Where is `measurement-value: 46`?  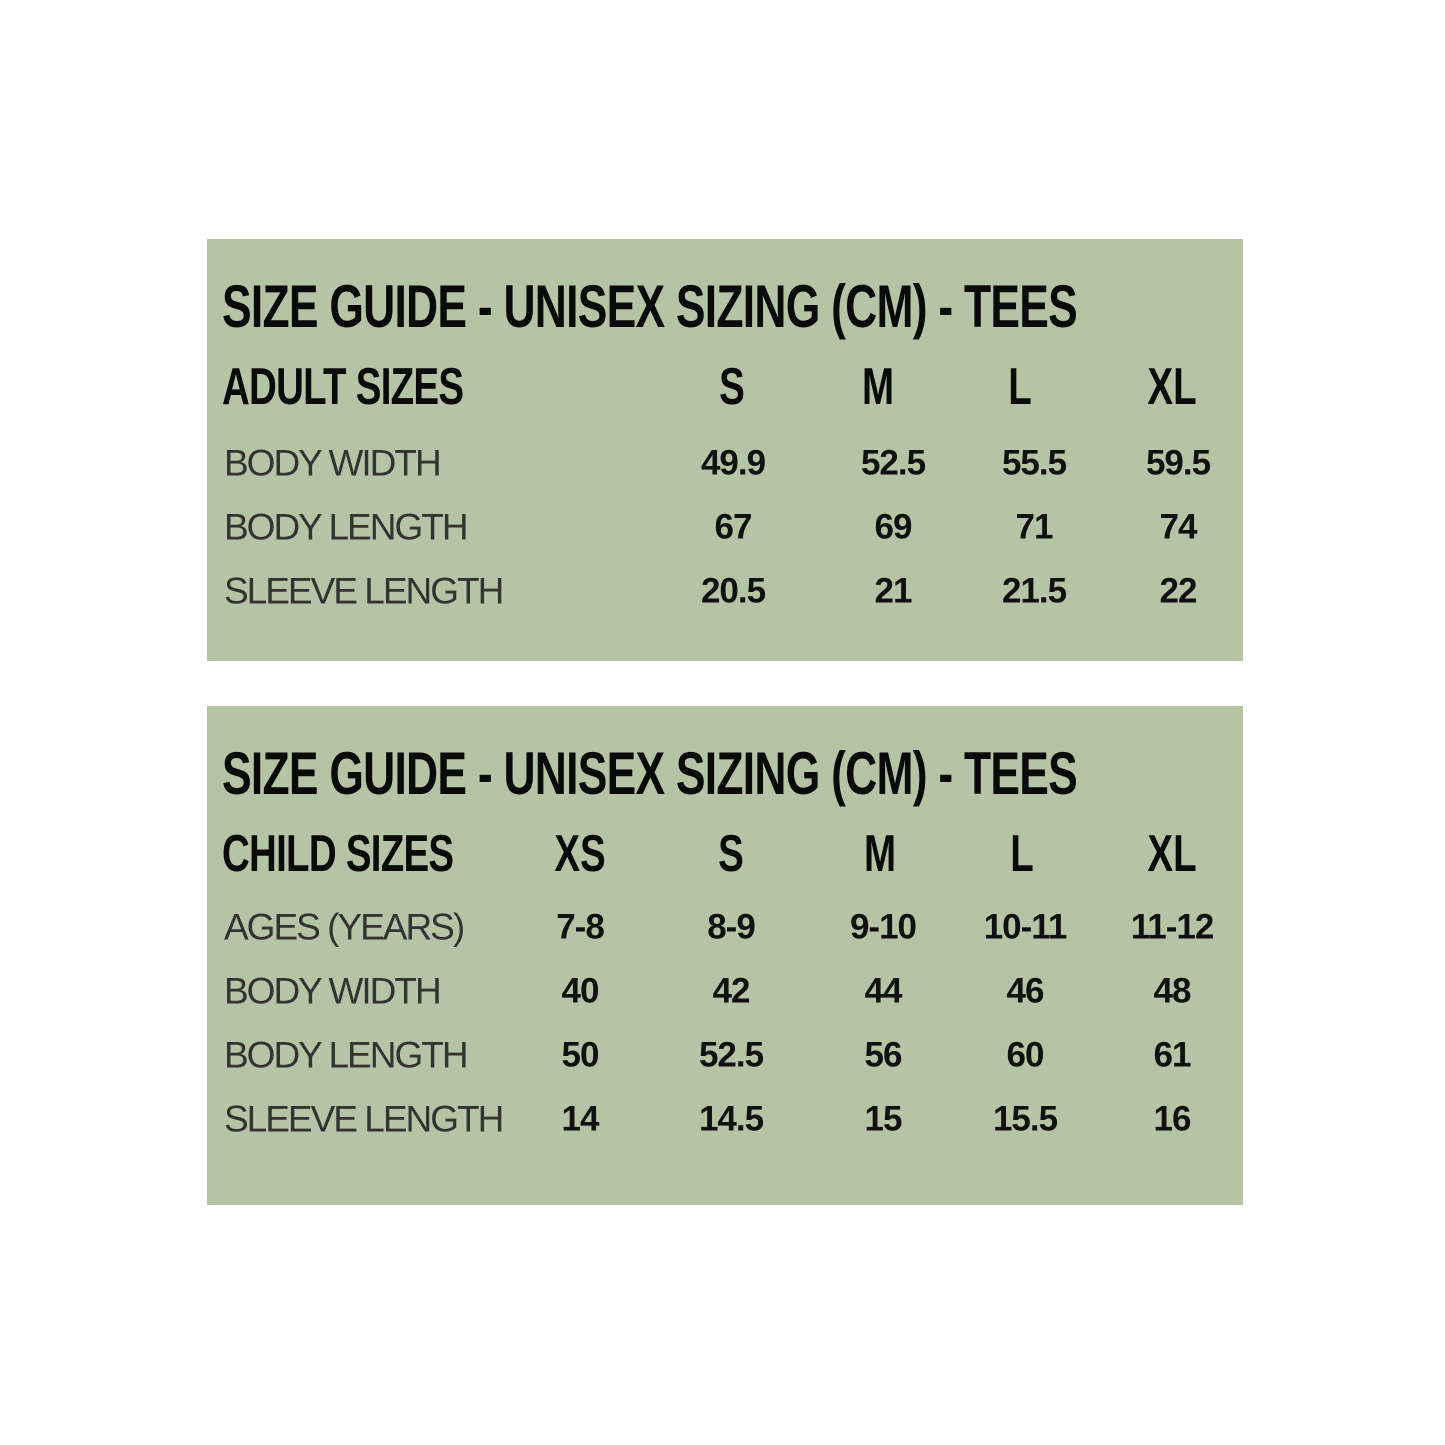 measurement-value: 46 is located at coordinates (1025, 991).